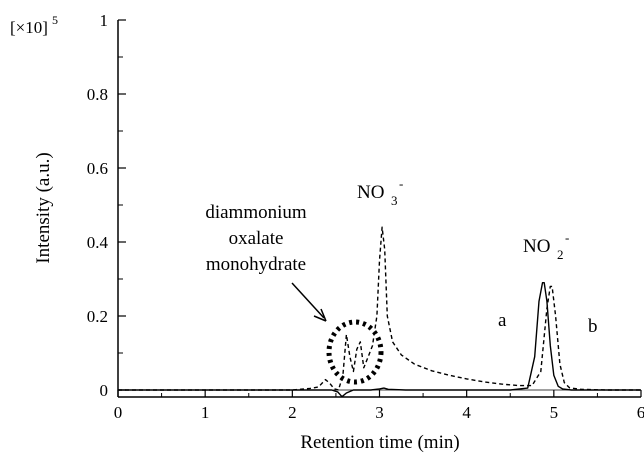  Describe the element at coordinates (104, 20) in the screenshot. I see `y-tick-label: 1` at that location.